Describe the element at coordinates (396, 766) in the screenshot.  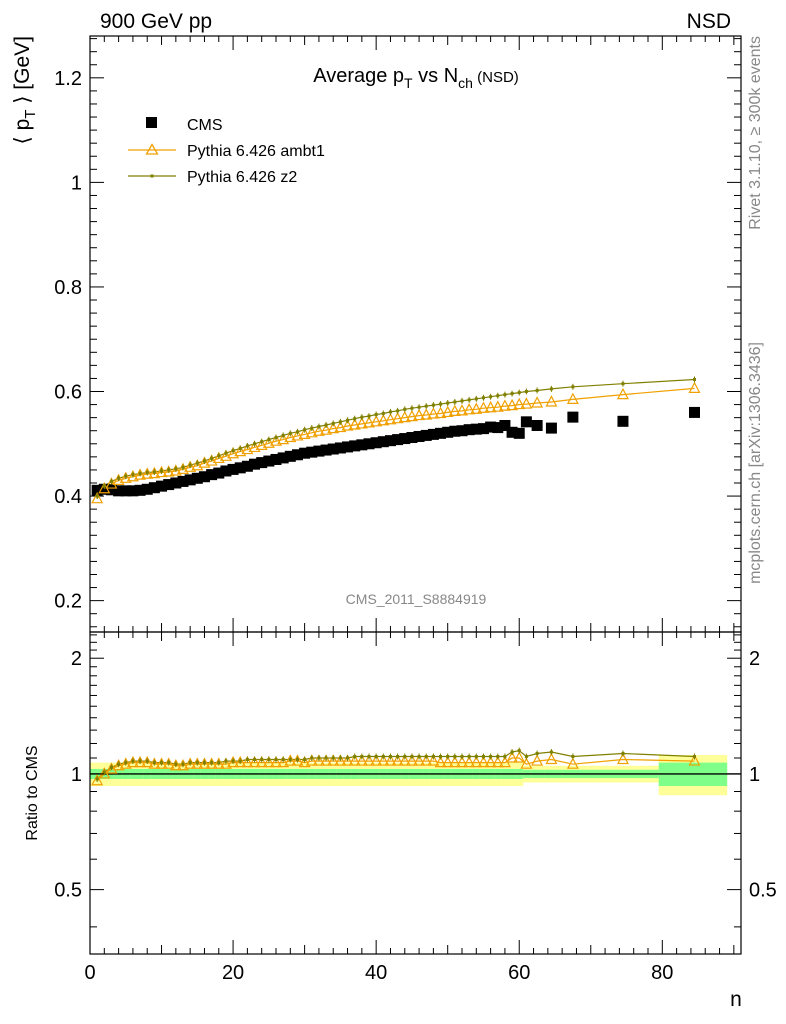
I see `ratio-series-marks` at that location.